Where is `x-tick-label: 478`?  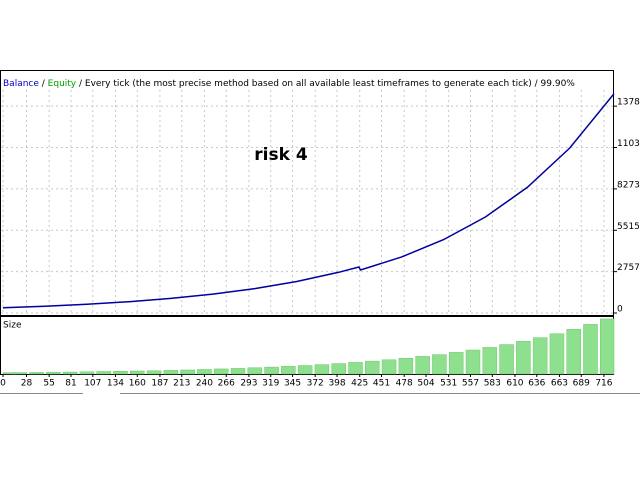
x-tick-label: 478 is located at coordinates (404, 384).